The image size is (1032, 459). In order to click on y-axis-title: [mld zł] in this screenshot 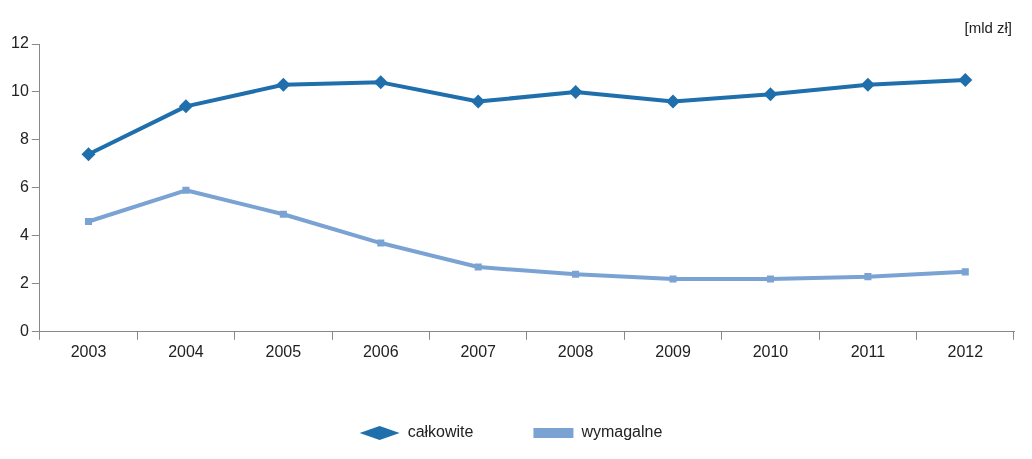, I will do `click(988, 27)`.